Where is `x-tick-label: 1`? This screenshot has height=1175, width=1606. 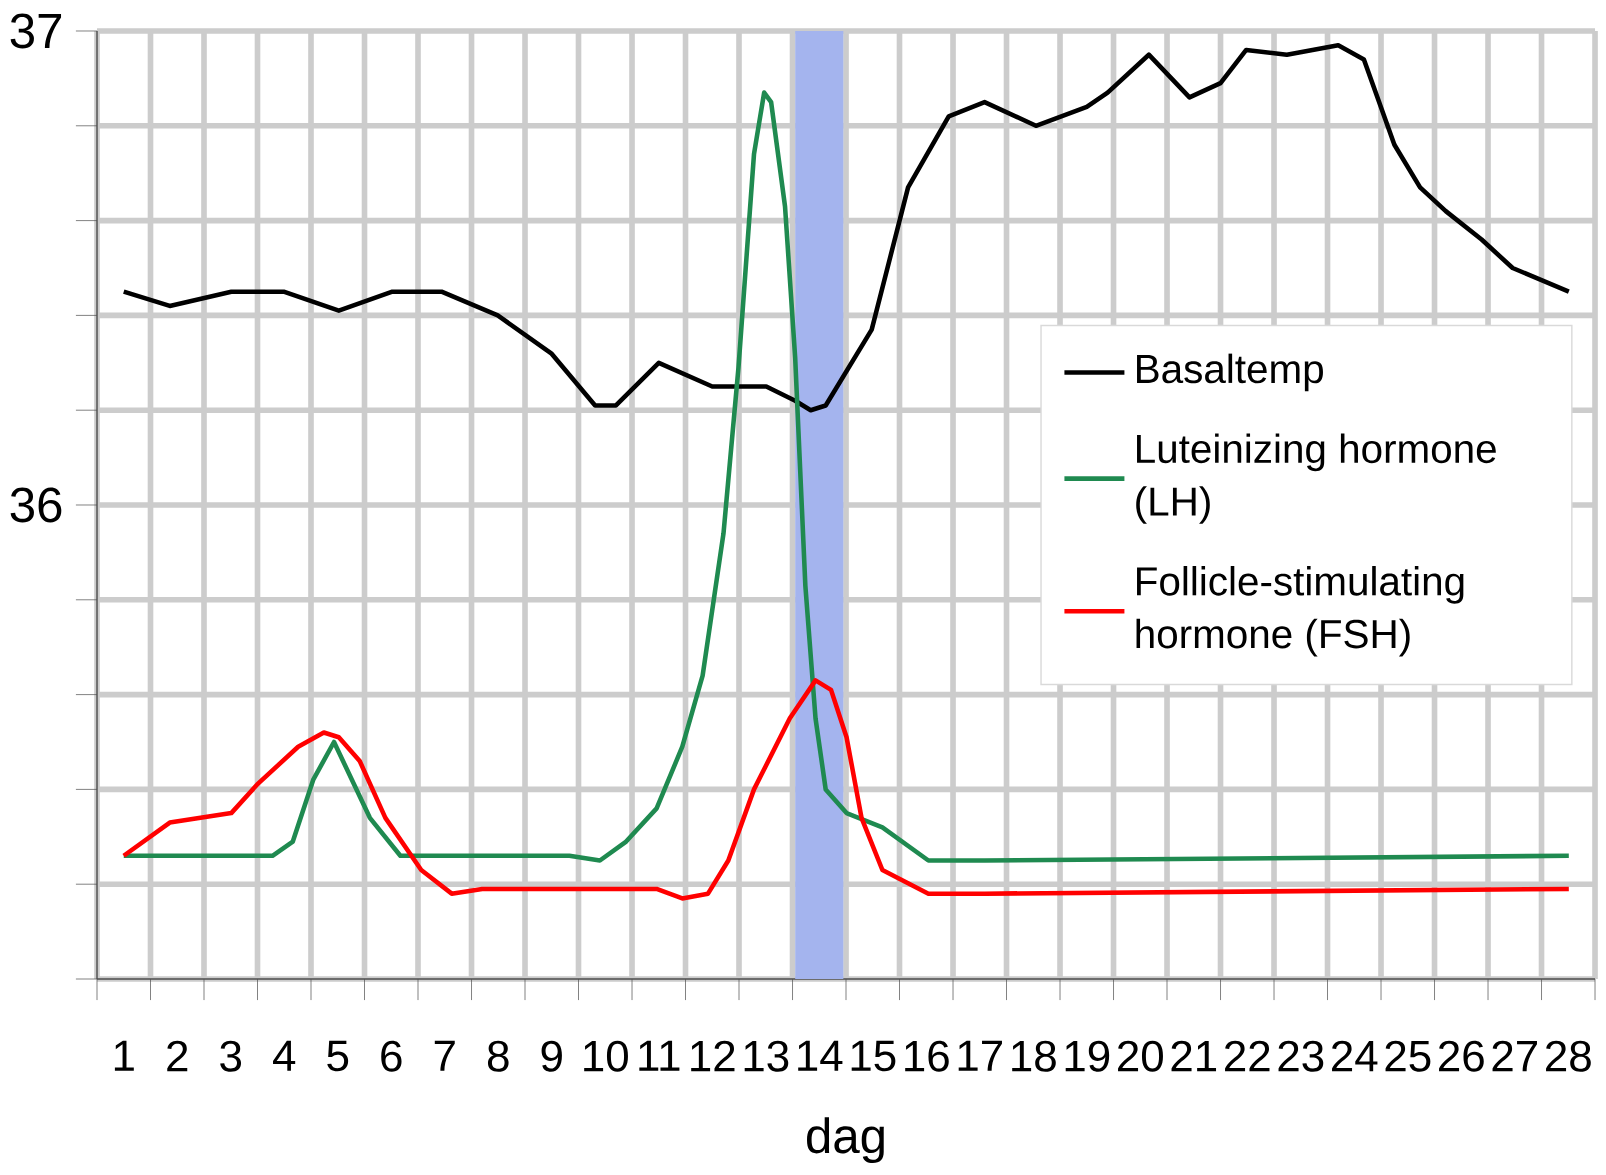
x-tick-label: 1 is located at coordinates (124, 1055).